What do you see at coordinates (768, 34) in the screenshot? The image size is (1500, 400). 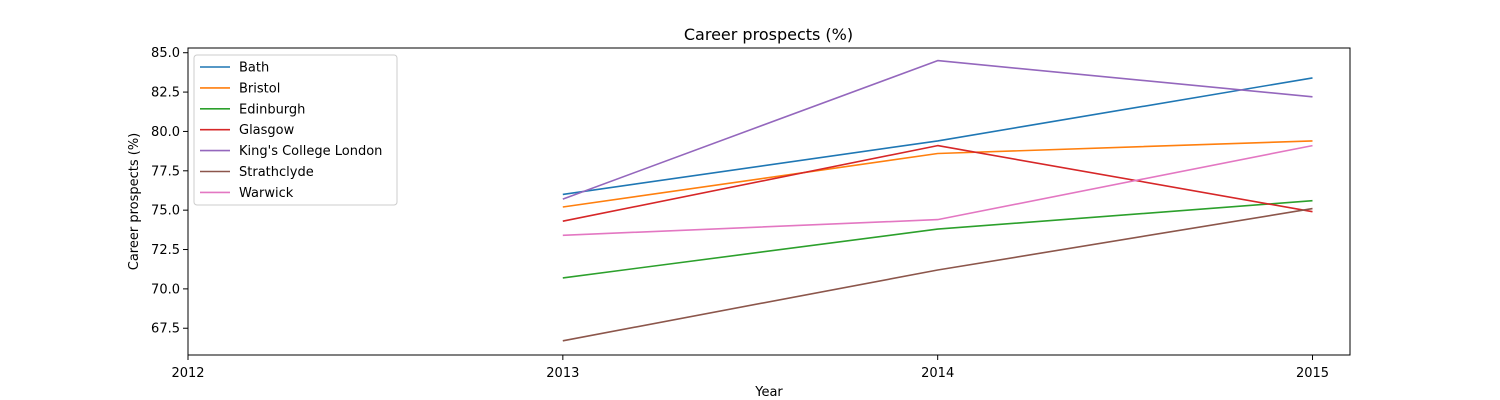 I see `chart-title: Career prospects (%)` at bounding box center [768, 34].